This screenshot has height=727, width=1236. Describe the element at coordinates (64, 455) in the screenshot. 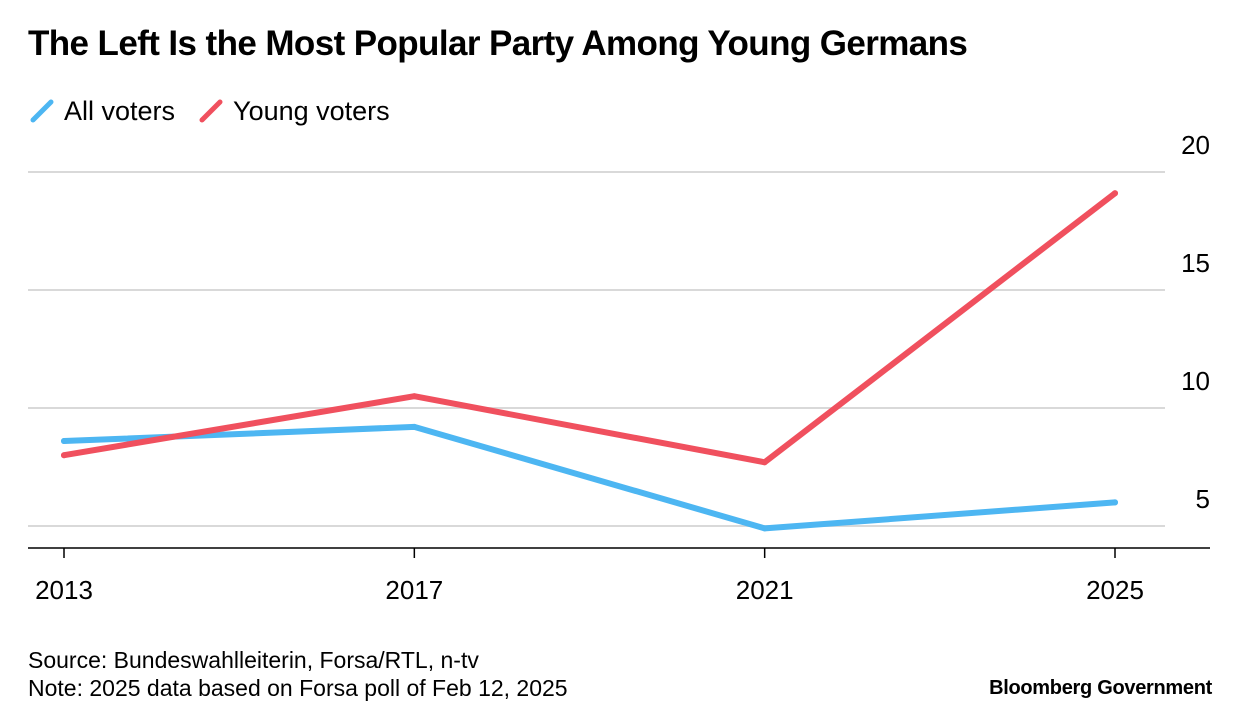

I see `data-point-young-voters-2013` at that location.